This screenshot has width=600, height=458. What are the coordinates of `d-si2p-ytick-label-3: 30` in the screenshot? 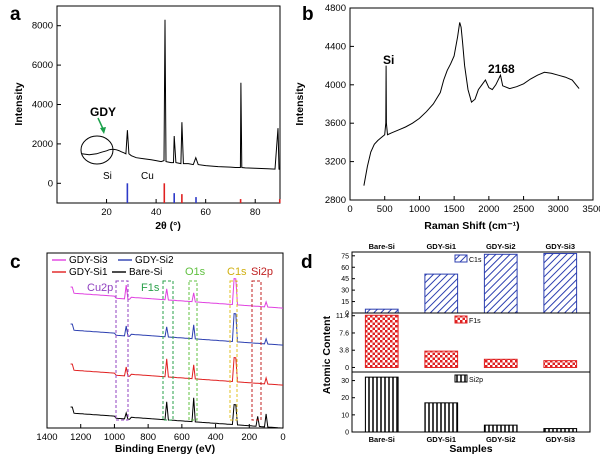 It's located at (345, 381).